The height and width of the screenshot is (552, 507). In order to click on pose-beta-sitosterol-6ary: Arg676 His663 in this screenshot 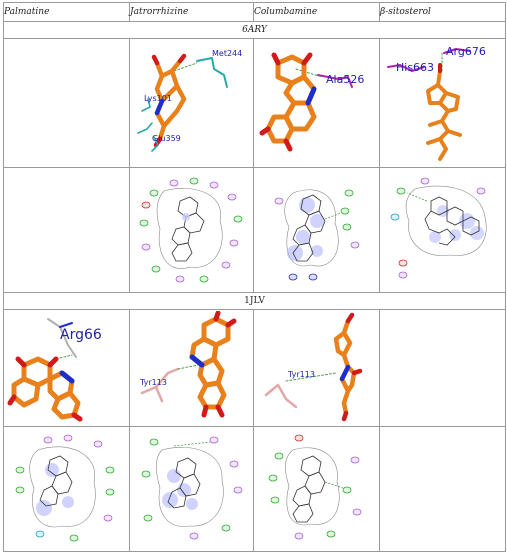, I will do `click(436, 103)`.